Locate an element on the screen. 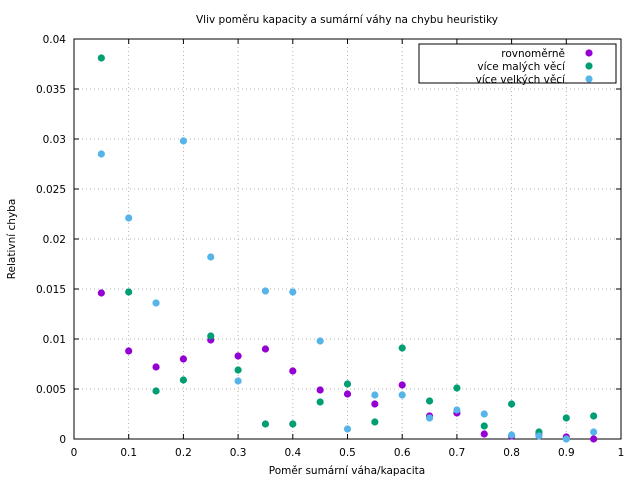 The width and height of the screenshot is (640, 480). y-tick-label: 0.01 is located at coordinates (54, 340).